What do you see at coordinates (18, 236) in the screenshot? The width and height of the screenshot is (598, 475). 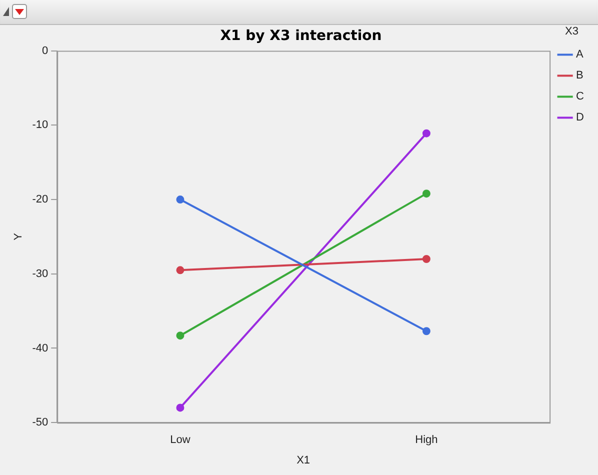 I see `y-axis-title: Y` at bounding box center [18, 236].